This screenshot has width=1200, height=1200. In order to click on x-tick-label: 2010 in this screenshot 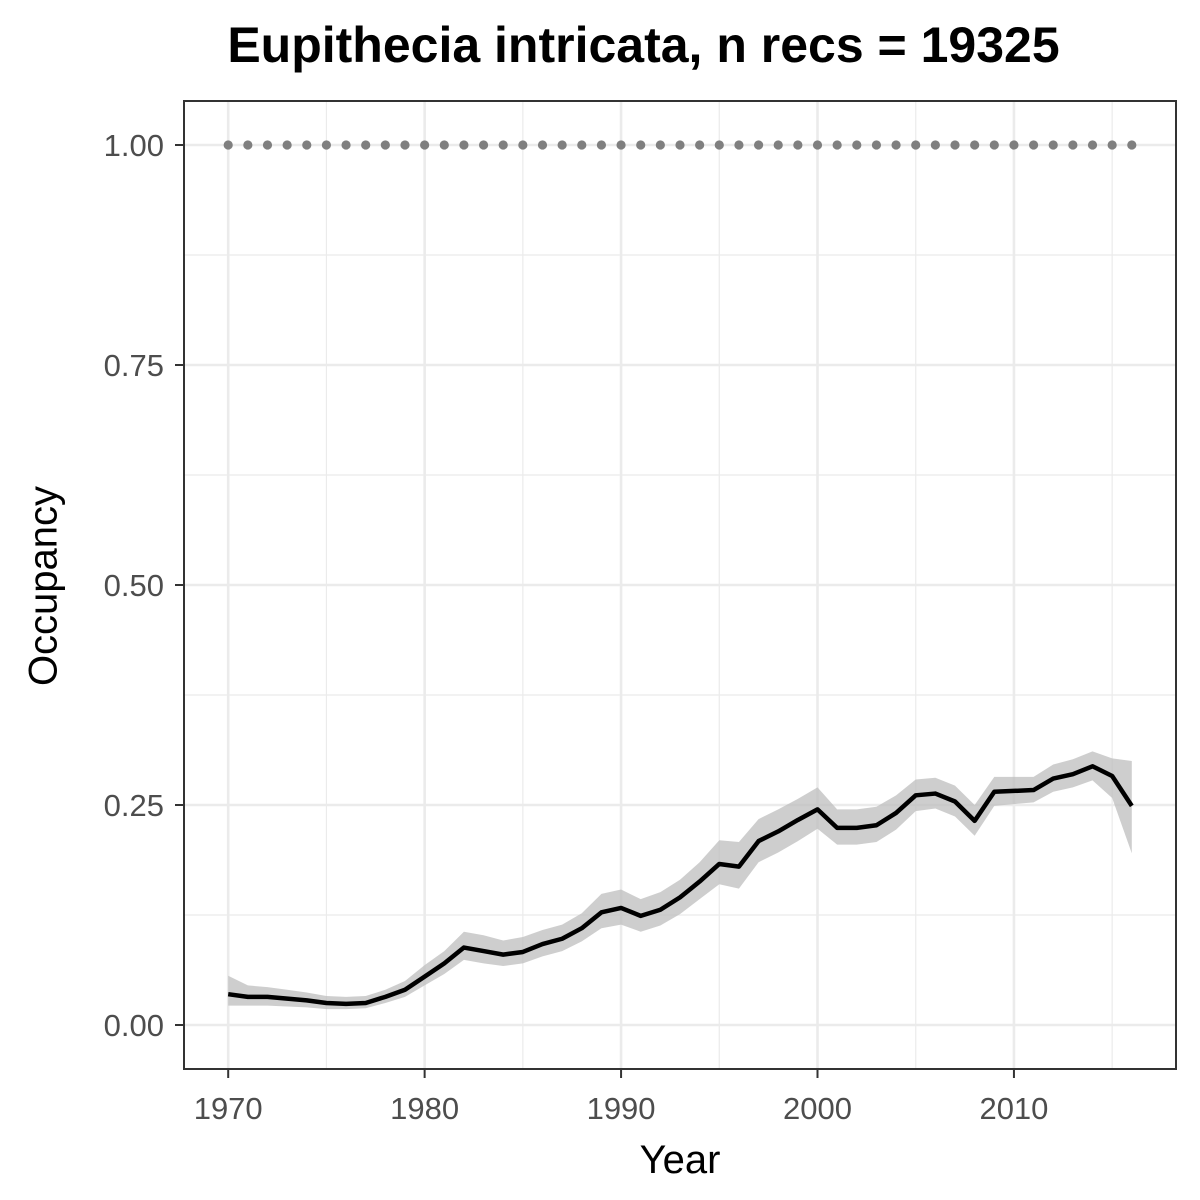, I will do `click(1013, 1108)`.